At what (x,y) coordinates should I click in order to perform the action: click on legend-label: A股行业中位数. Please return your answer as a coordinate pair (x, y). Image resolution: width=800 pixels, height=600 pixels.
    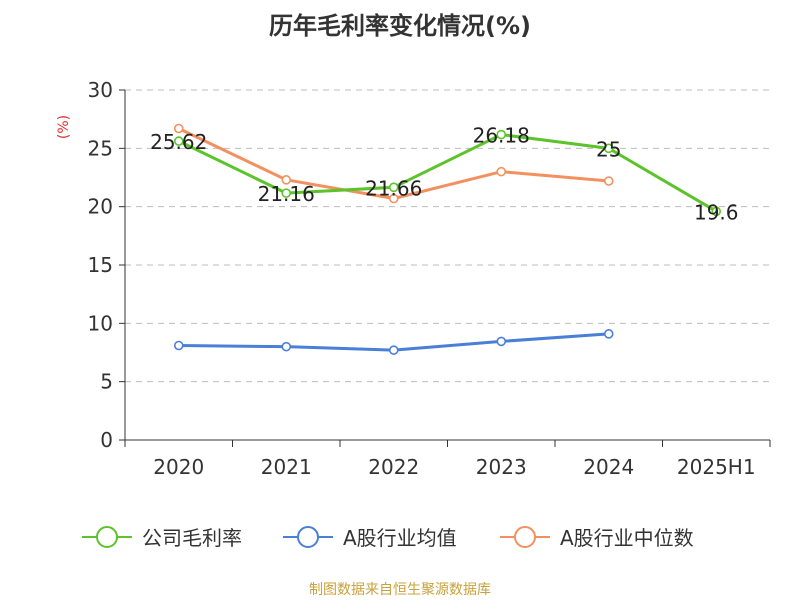
    Looking at the image, I should click on (627, 538).